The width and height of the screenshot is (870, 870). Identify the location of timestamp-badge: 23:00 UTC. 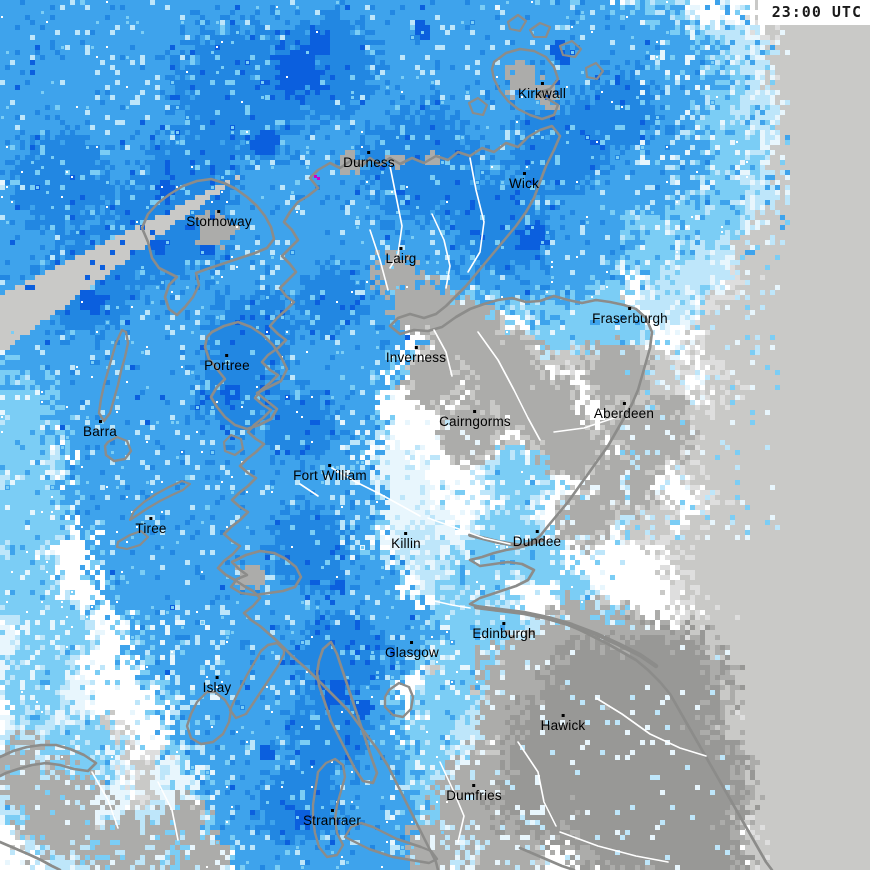
(813, 12).